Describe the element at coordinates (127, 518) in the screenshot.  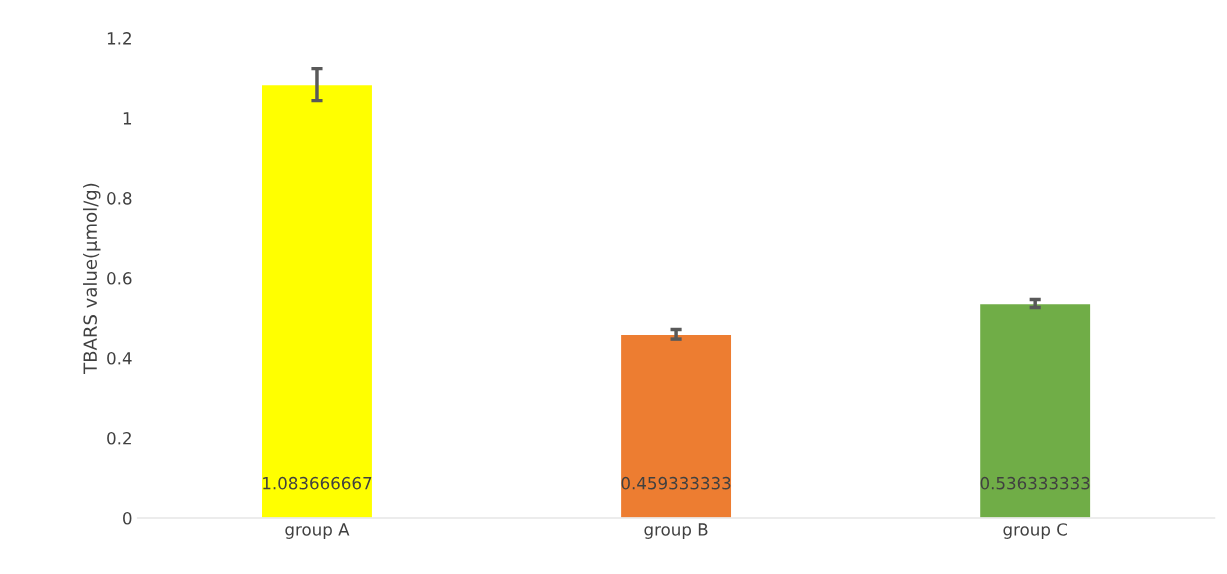
I see `y-tick-label: 0` at that location.